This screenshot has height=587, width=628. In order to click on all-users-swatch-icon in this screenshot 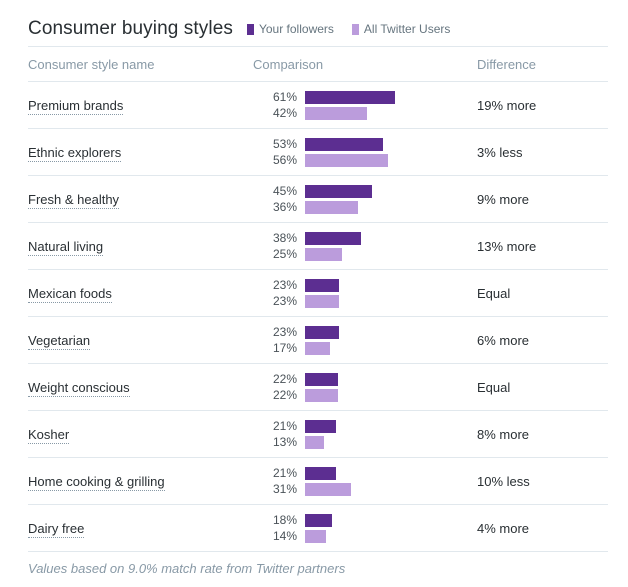, I will do `click(355, 29)`.